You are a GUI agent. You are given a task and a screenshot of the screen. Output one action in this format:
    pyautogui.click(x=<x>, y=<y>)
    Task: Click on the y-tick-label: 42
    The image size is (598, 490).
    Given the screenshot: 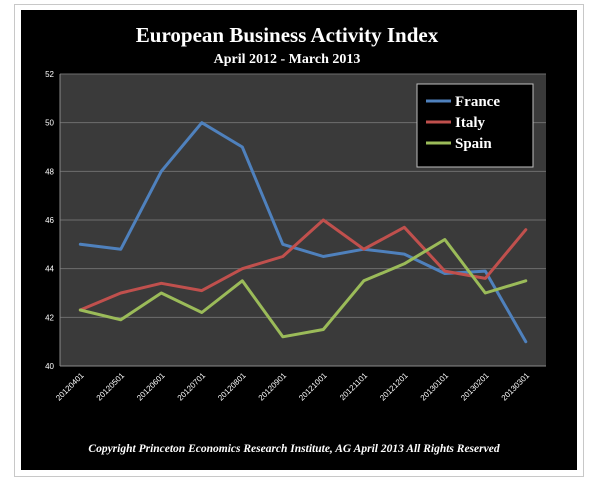 What is the action you would take?
    pyautogui.click(x=49, y=317)
    